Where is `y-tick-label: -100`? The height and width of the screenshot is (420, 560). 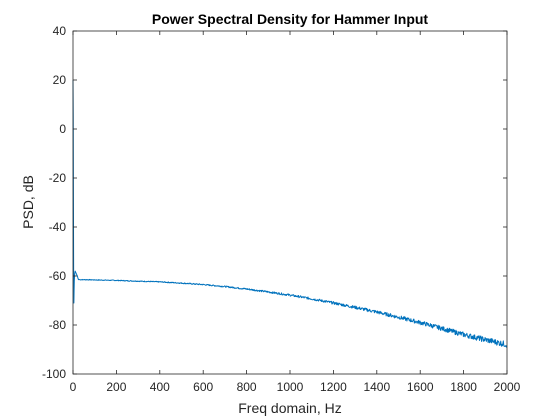 y-tick-label: -100 is located at coordinates (54, 374).